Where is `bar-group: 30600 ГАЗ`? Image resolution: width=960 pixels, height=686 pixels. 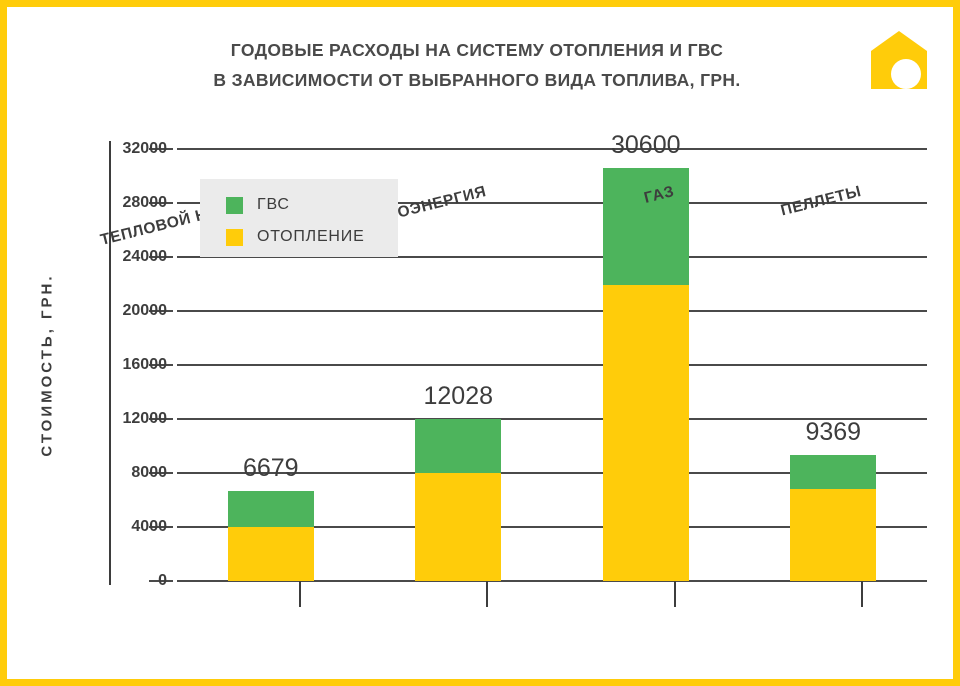 bar-group: 30600 ГАЗ is located at coordinates (645, 369).